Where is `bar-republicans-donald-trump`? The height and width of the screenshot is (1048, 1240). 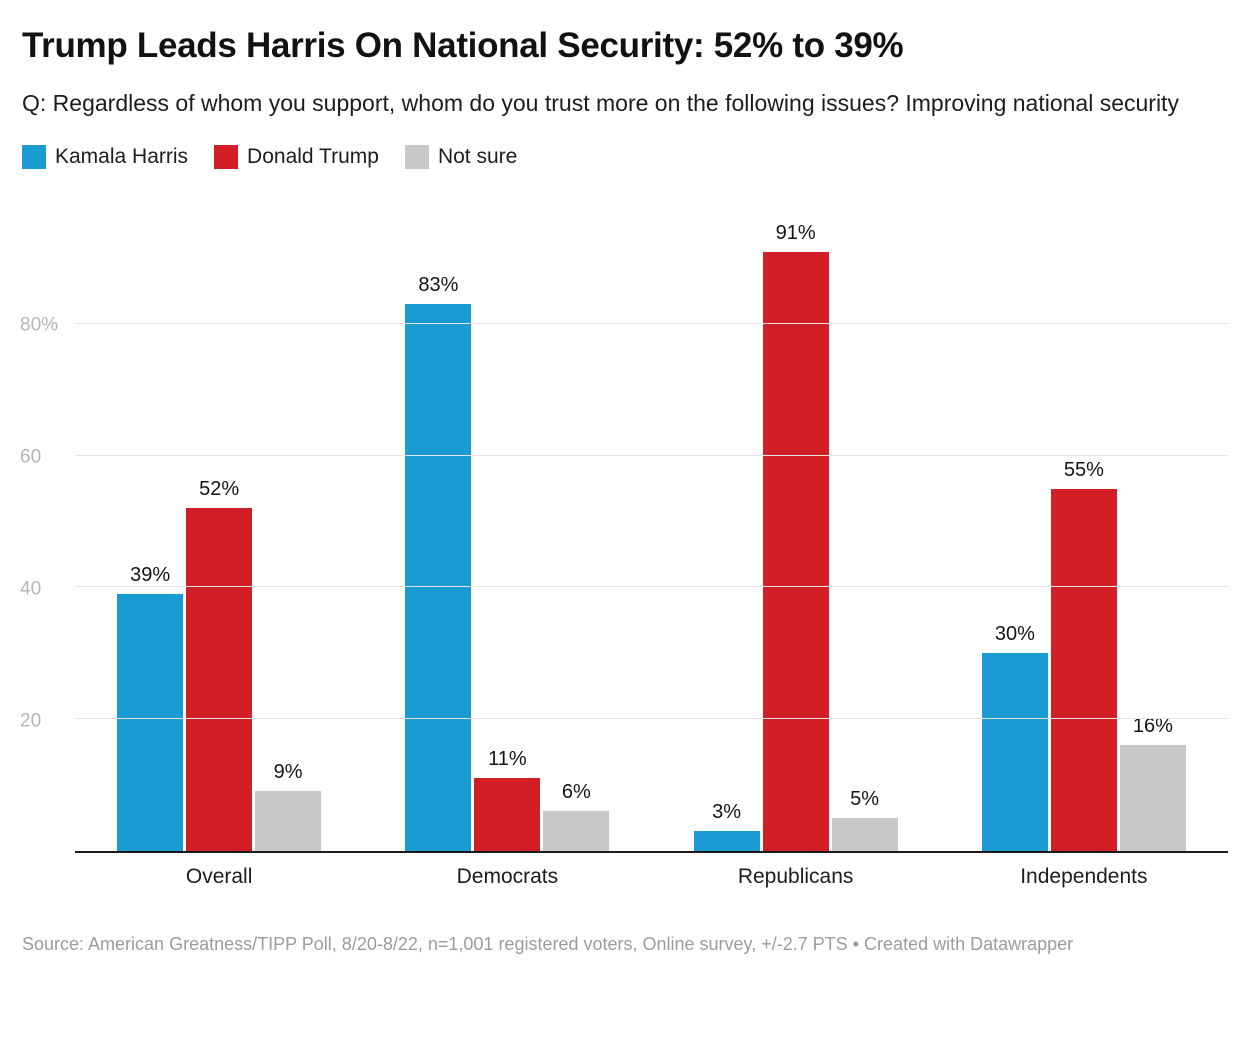 bar-republicans-donald-trump is located at coordinates (795, 551).